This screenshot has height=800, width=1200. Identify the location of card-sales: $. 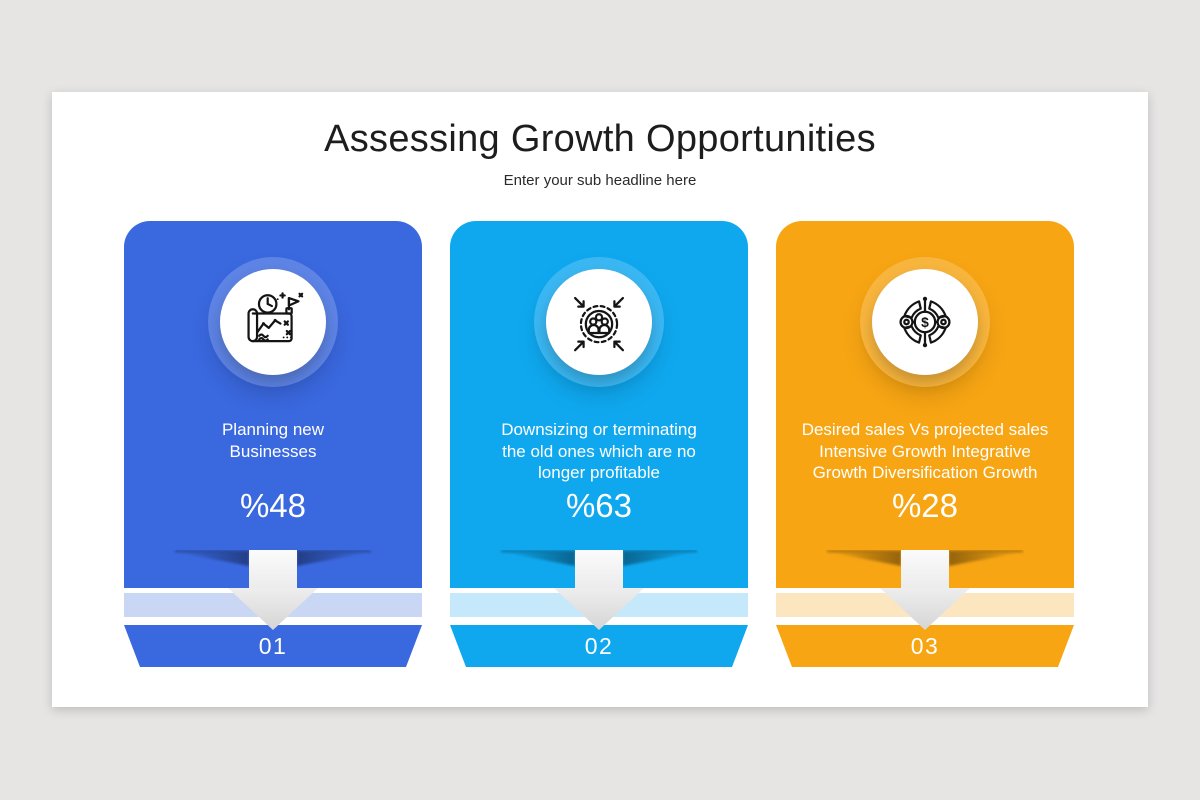
(925, 444).